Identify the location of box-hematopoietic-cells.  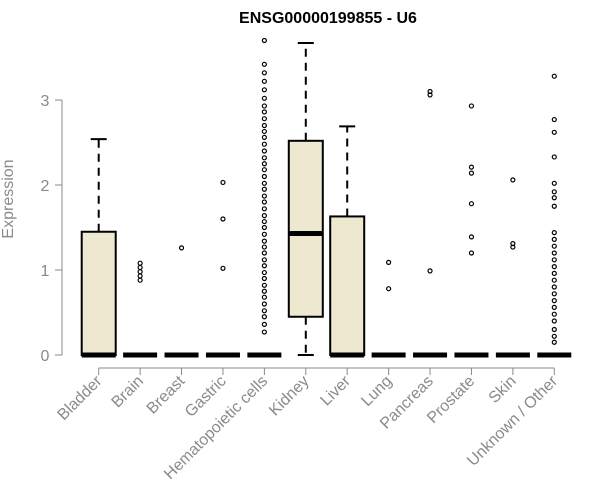
(264, 197).